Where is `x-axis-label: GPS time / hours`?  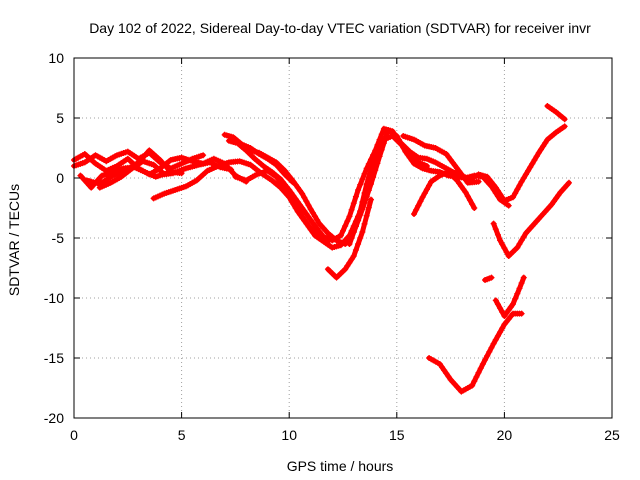 x-axis-label: GPS time / hours is located at coordinates (340, 466).